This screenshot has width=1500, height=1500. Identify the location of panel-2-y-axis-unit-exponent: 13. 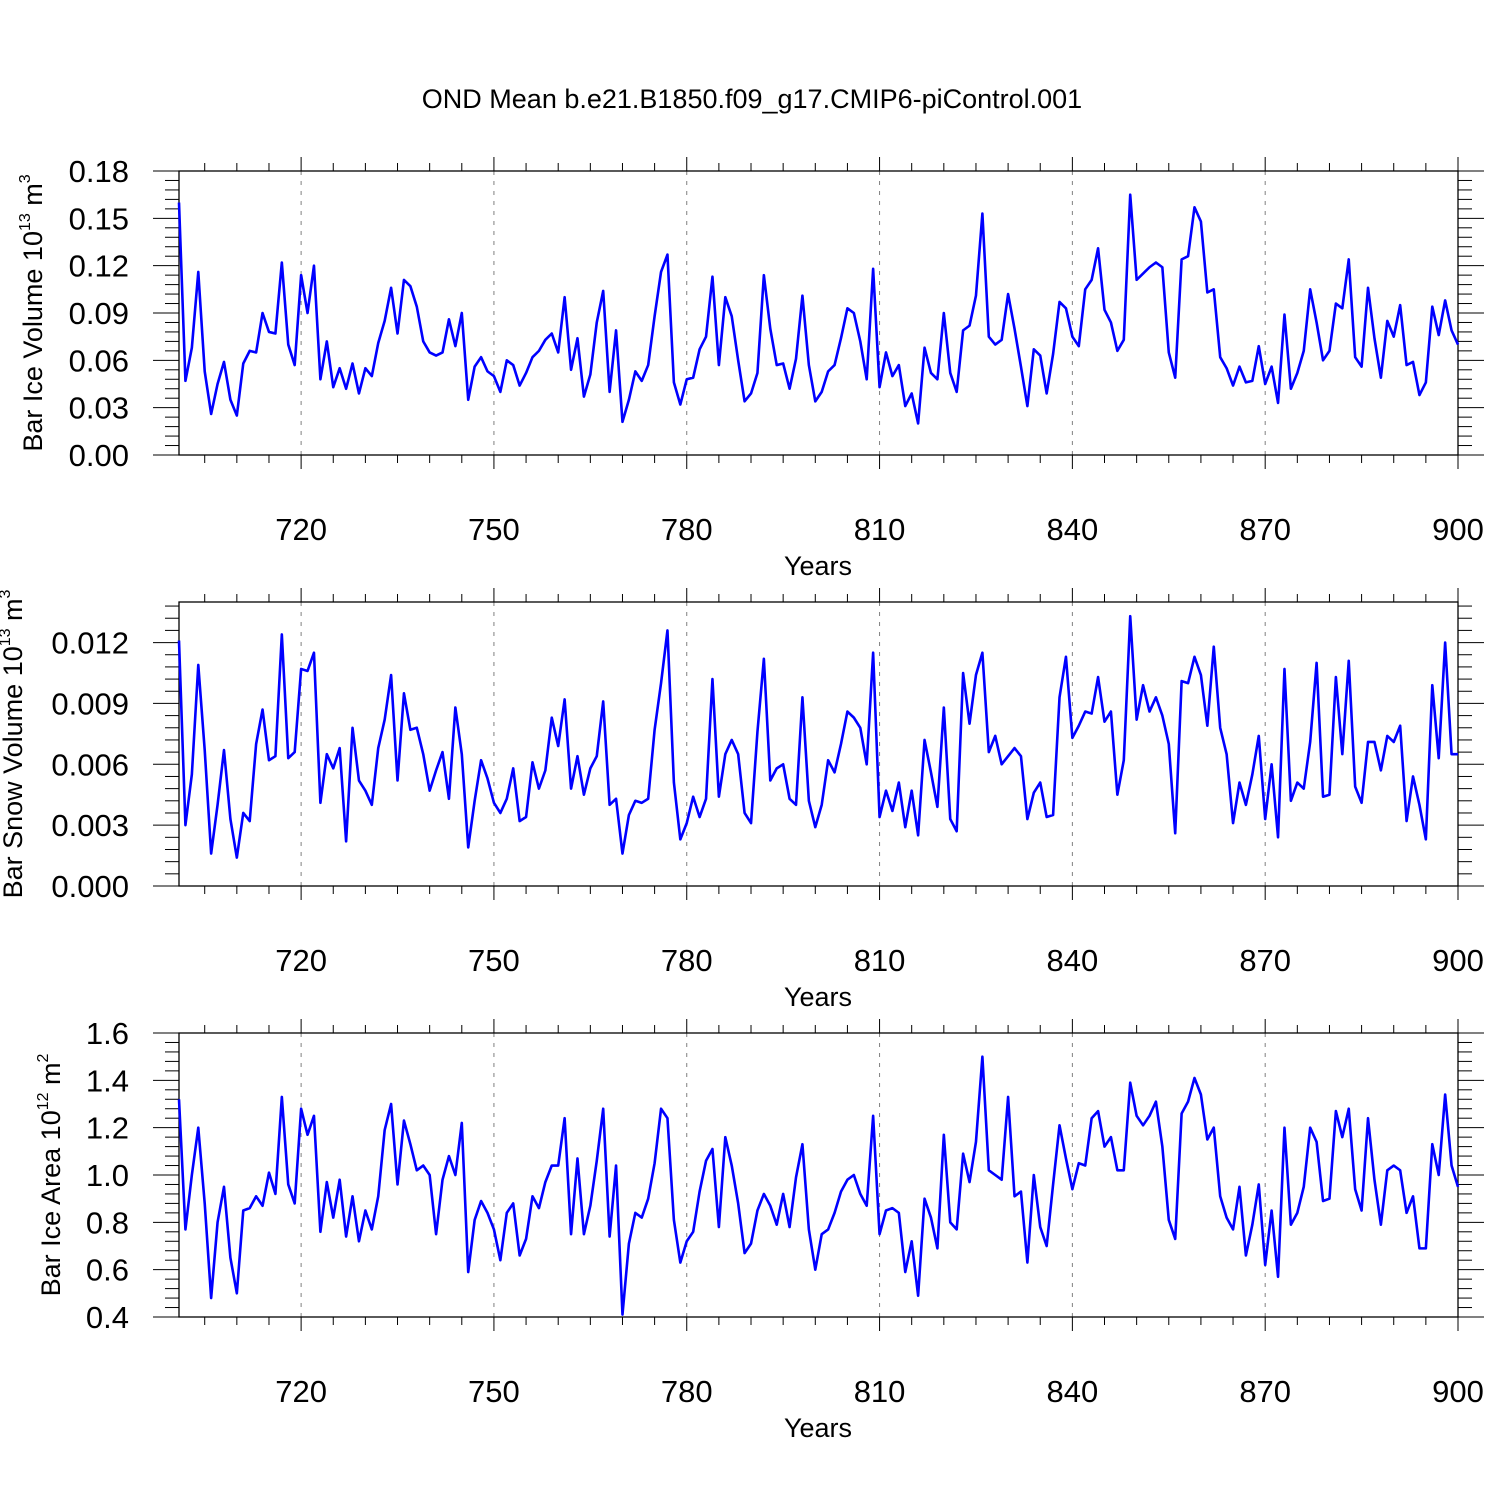
(7, 637).